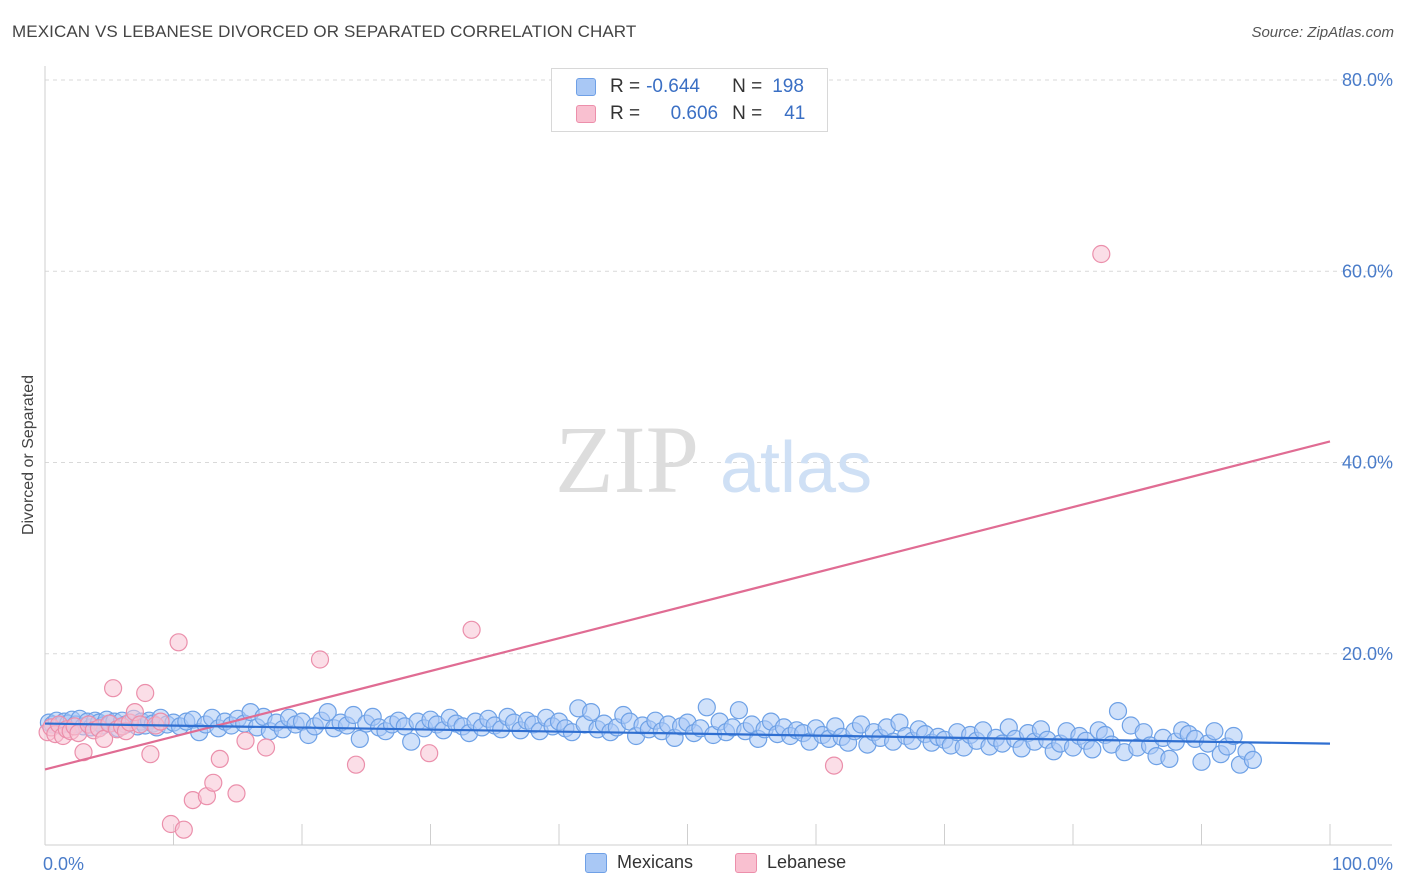 This screenshot has height=892, width=1406. Describe the element at coordinates (1367, 271) in the screenshot. I see `y-tick-label: 60.0%` at that location.